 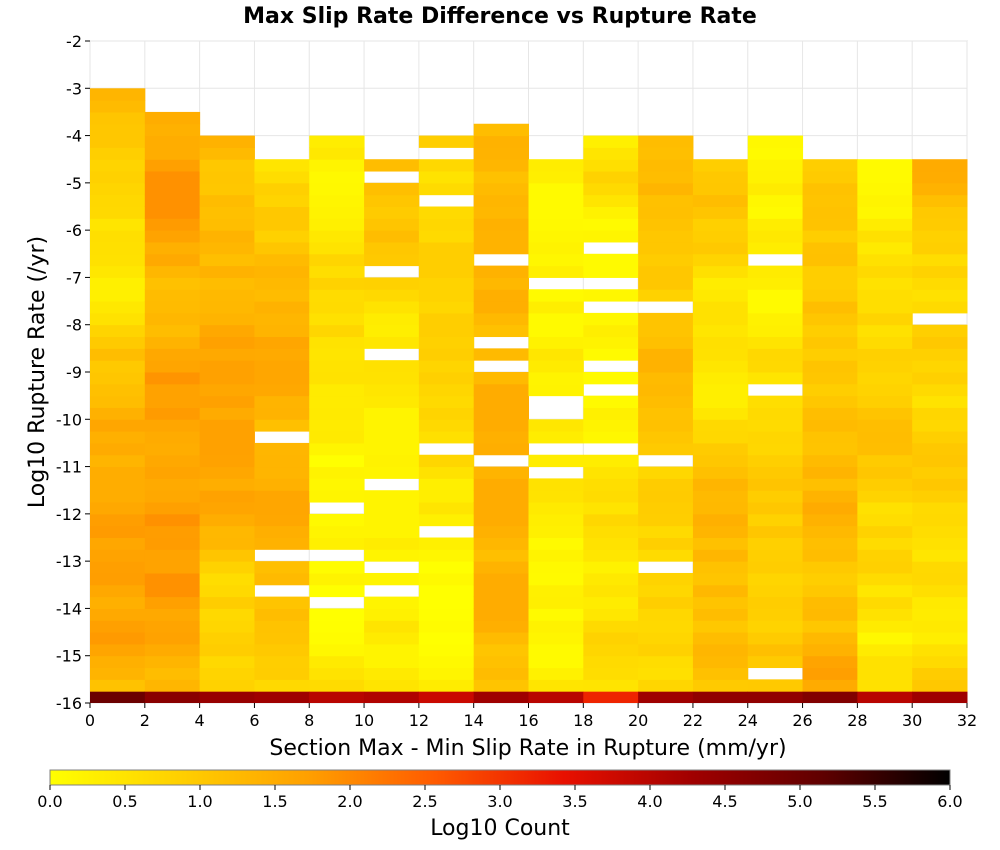 What do you see at coordinates (69, 419) in the screenshot?
I see `y-tick-label: -10` at bounding box center [69, 419].